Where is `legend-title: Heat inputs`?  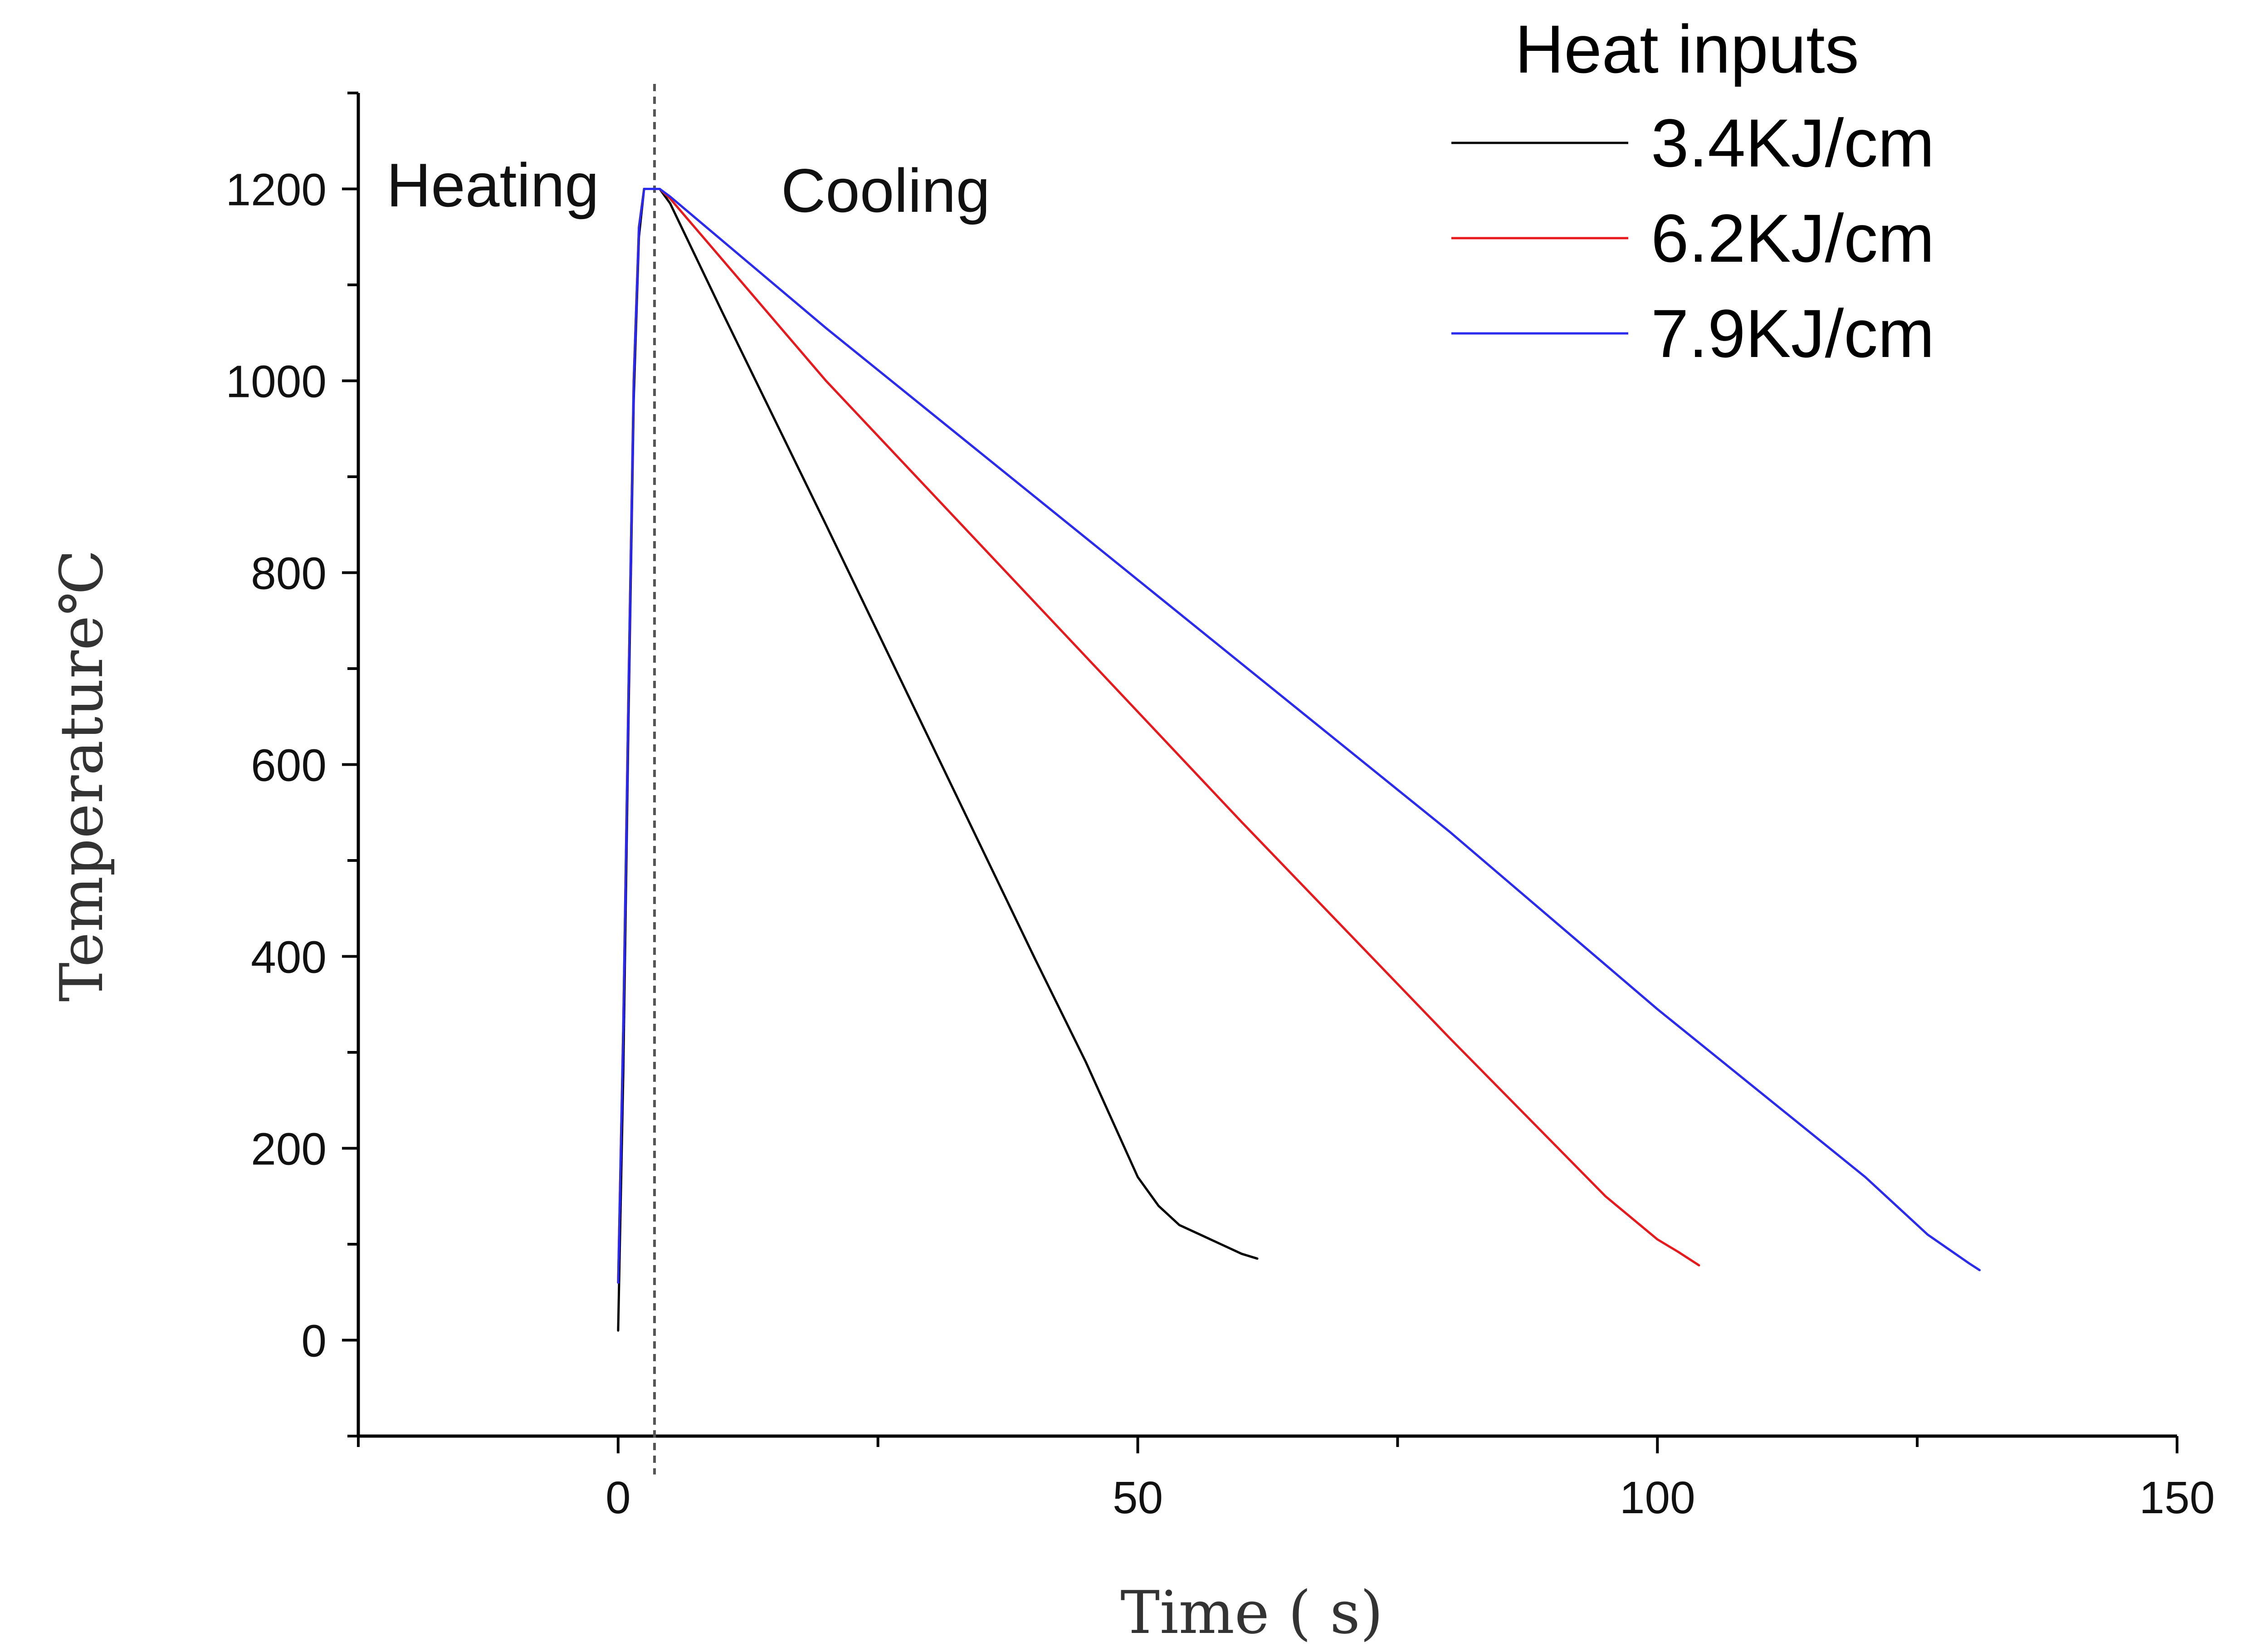
legend-title: Heat inputs is located at coordinates (1687, 49).